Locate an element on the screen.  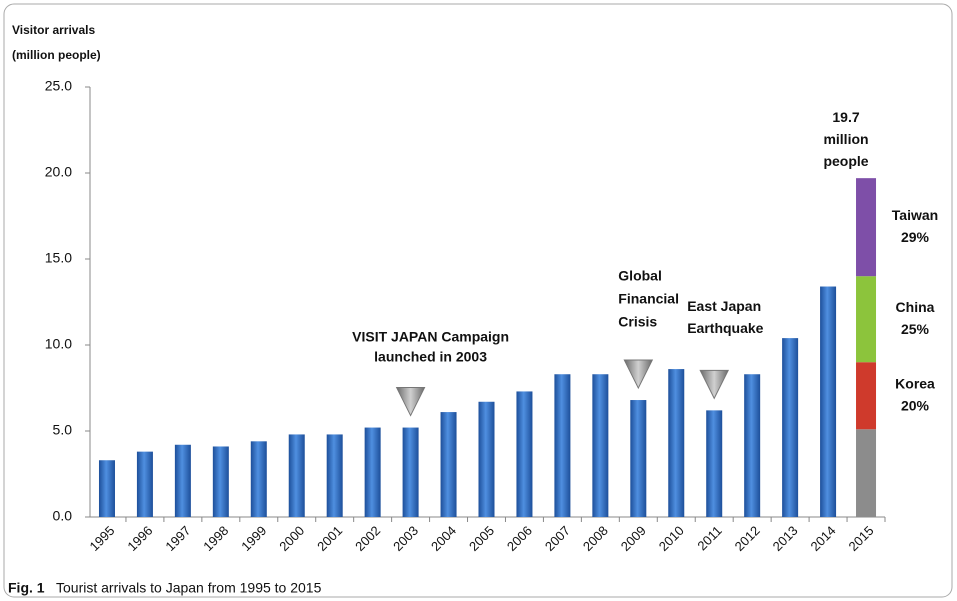
x-tick-label: 2015 is located at coordinates (861, 538).